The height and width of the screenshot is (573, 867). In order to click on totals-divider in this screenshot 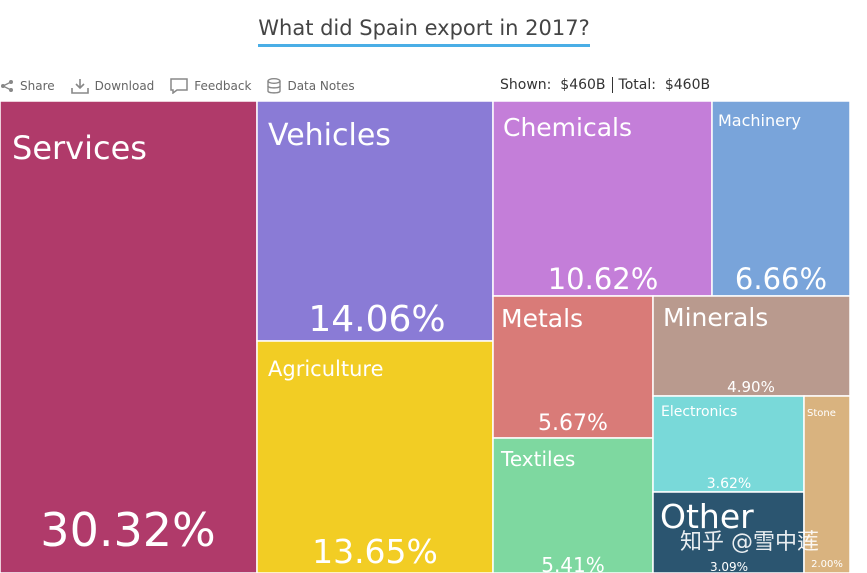, I will do `click(612, 85)`.